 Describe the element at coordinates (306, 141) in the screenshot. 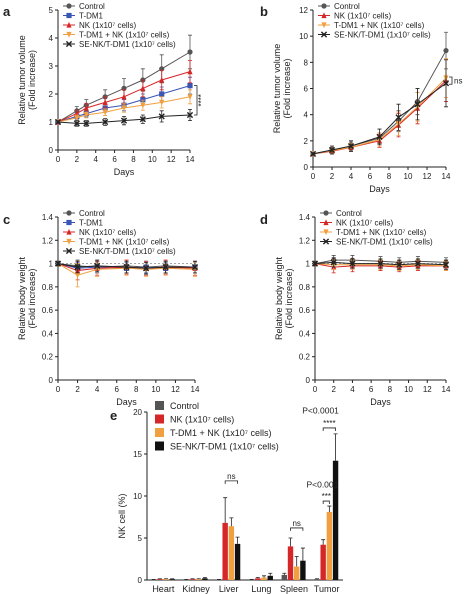

I see `y-tick-label: 2` at that location.